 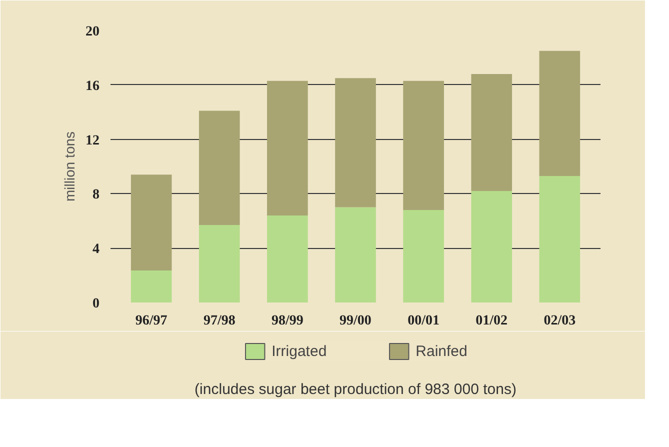 I want to click on y-tick-label: 4, so click(x=96, y=250).